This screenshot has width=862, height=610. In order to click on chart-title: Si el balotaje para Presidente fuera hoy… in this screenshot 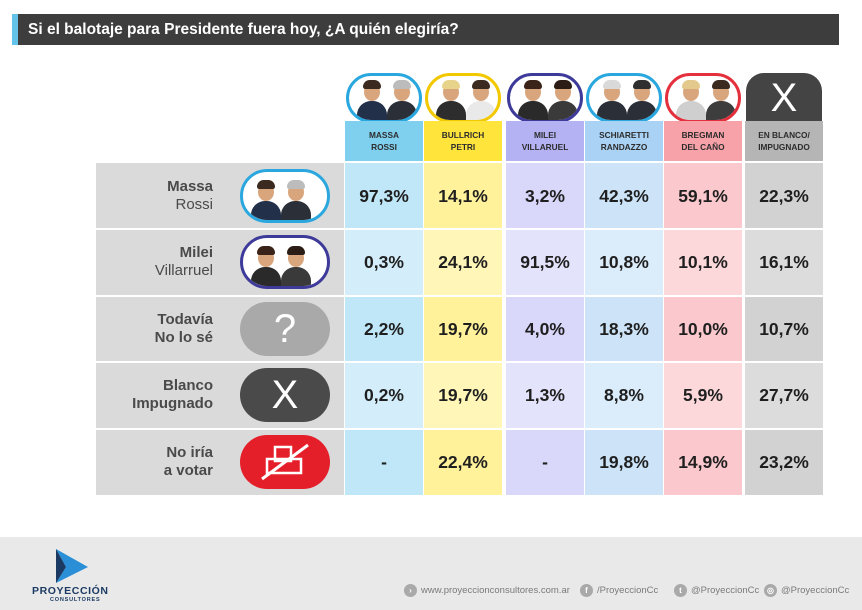, I will do `click(243, 29)`.